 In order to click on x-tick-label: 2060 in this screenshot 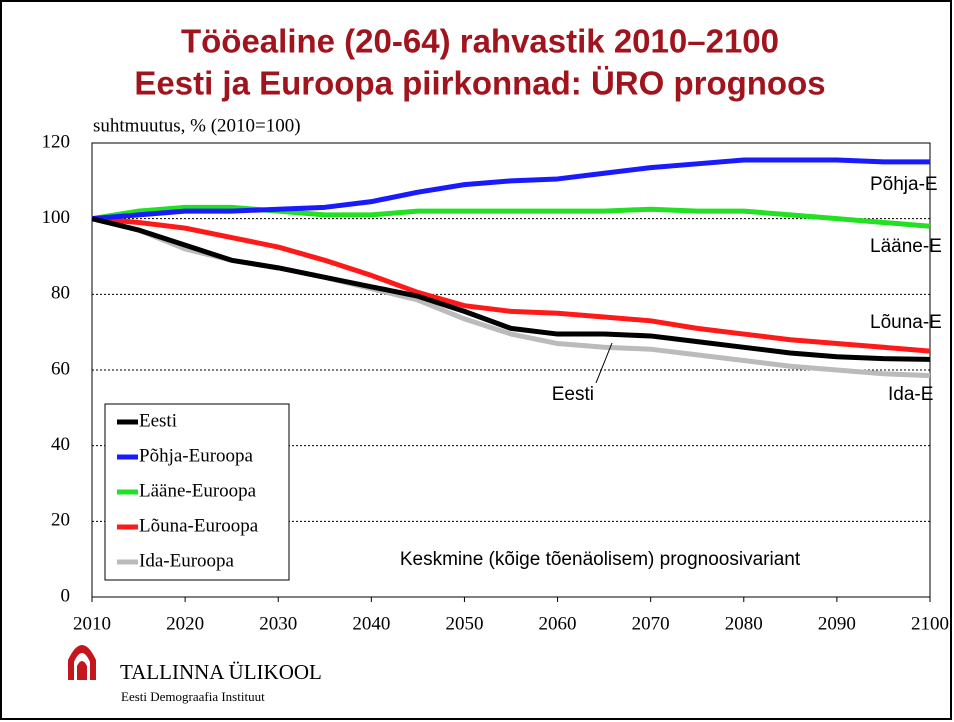, I will do `click(558, 623)`.